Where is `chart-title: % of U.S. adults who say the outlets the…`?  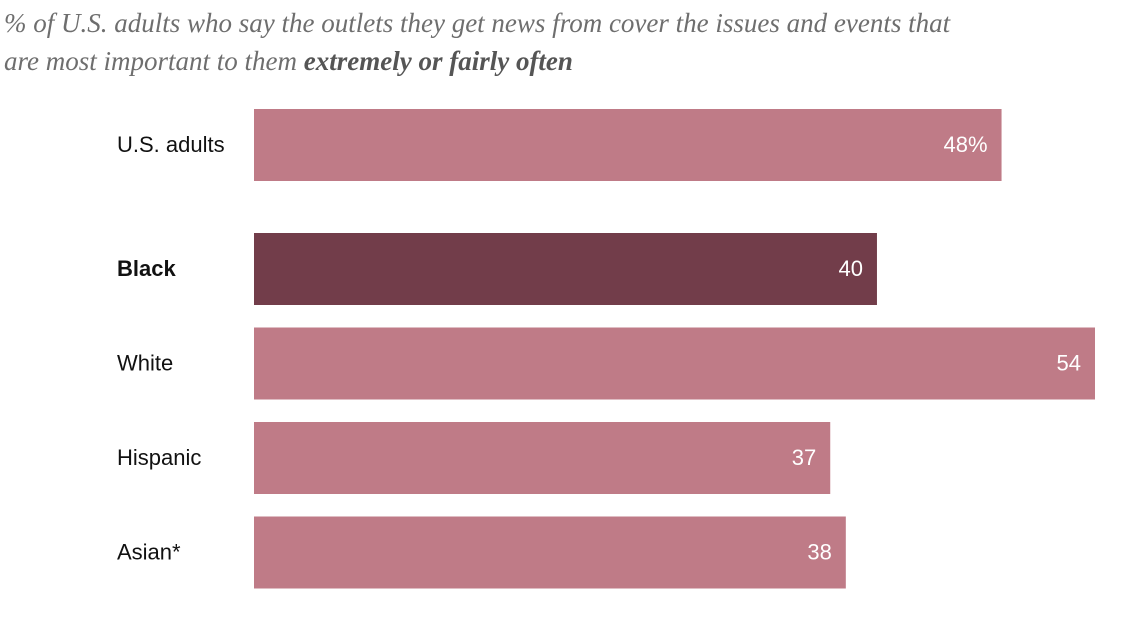
chart-title: % of U.S. adults who say the outlets the… is located at coordinates (494, 42).